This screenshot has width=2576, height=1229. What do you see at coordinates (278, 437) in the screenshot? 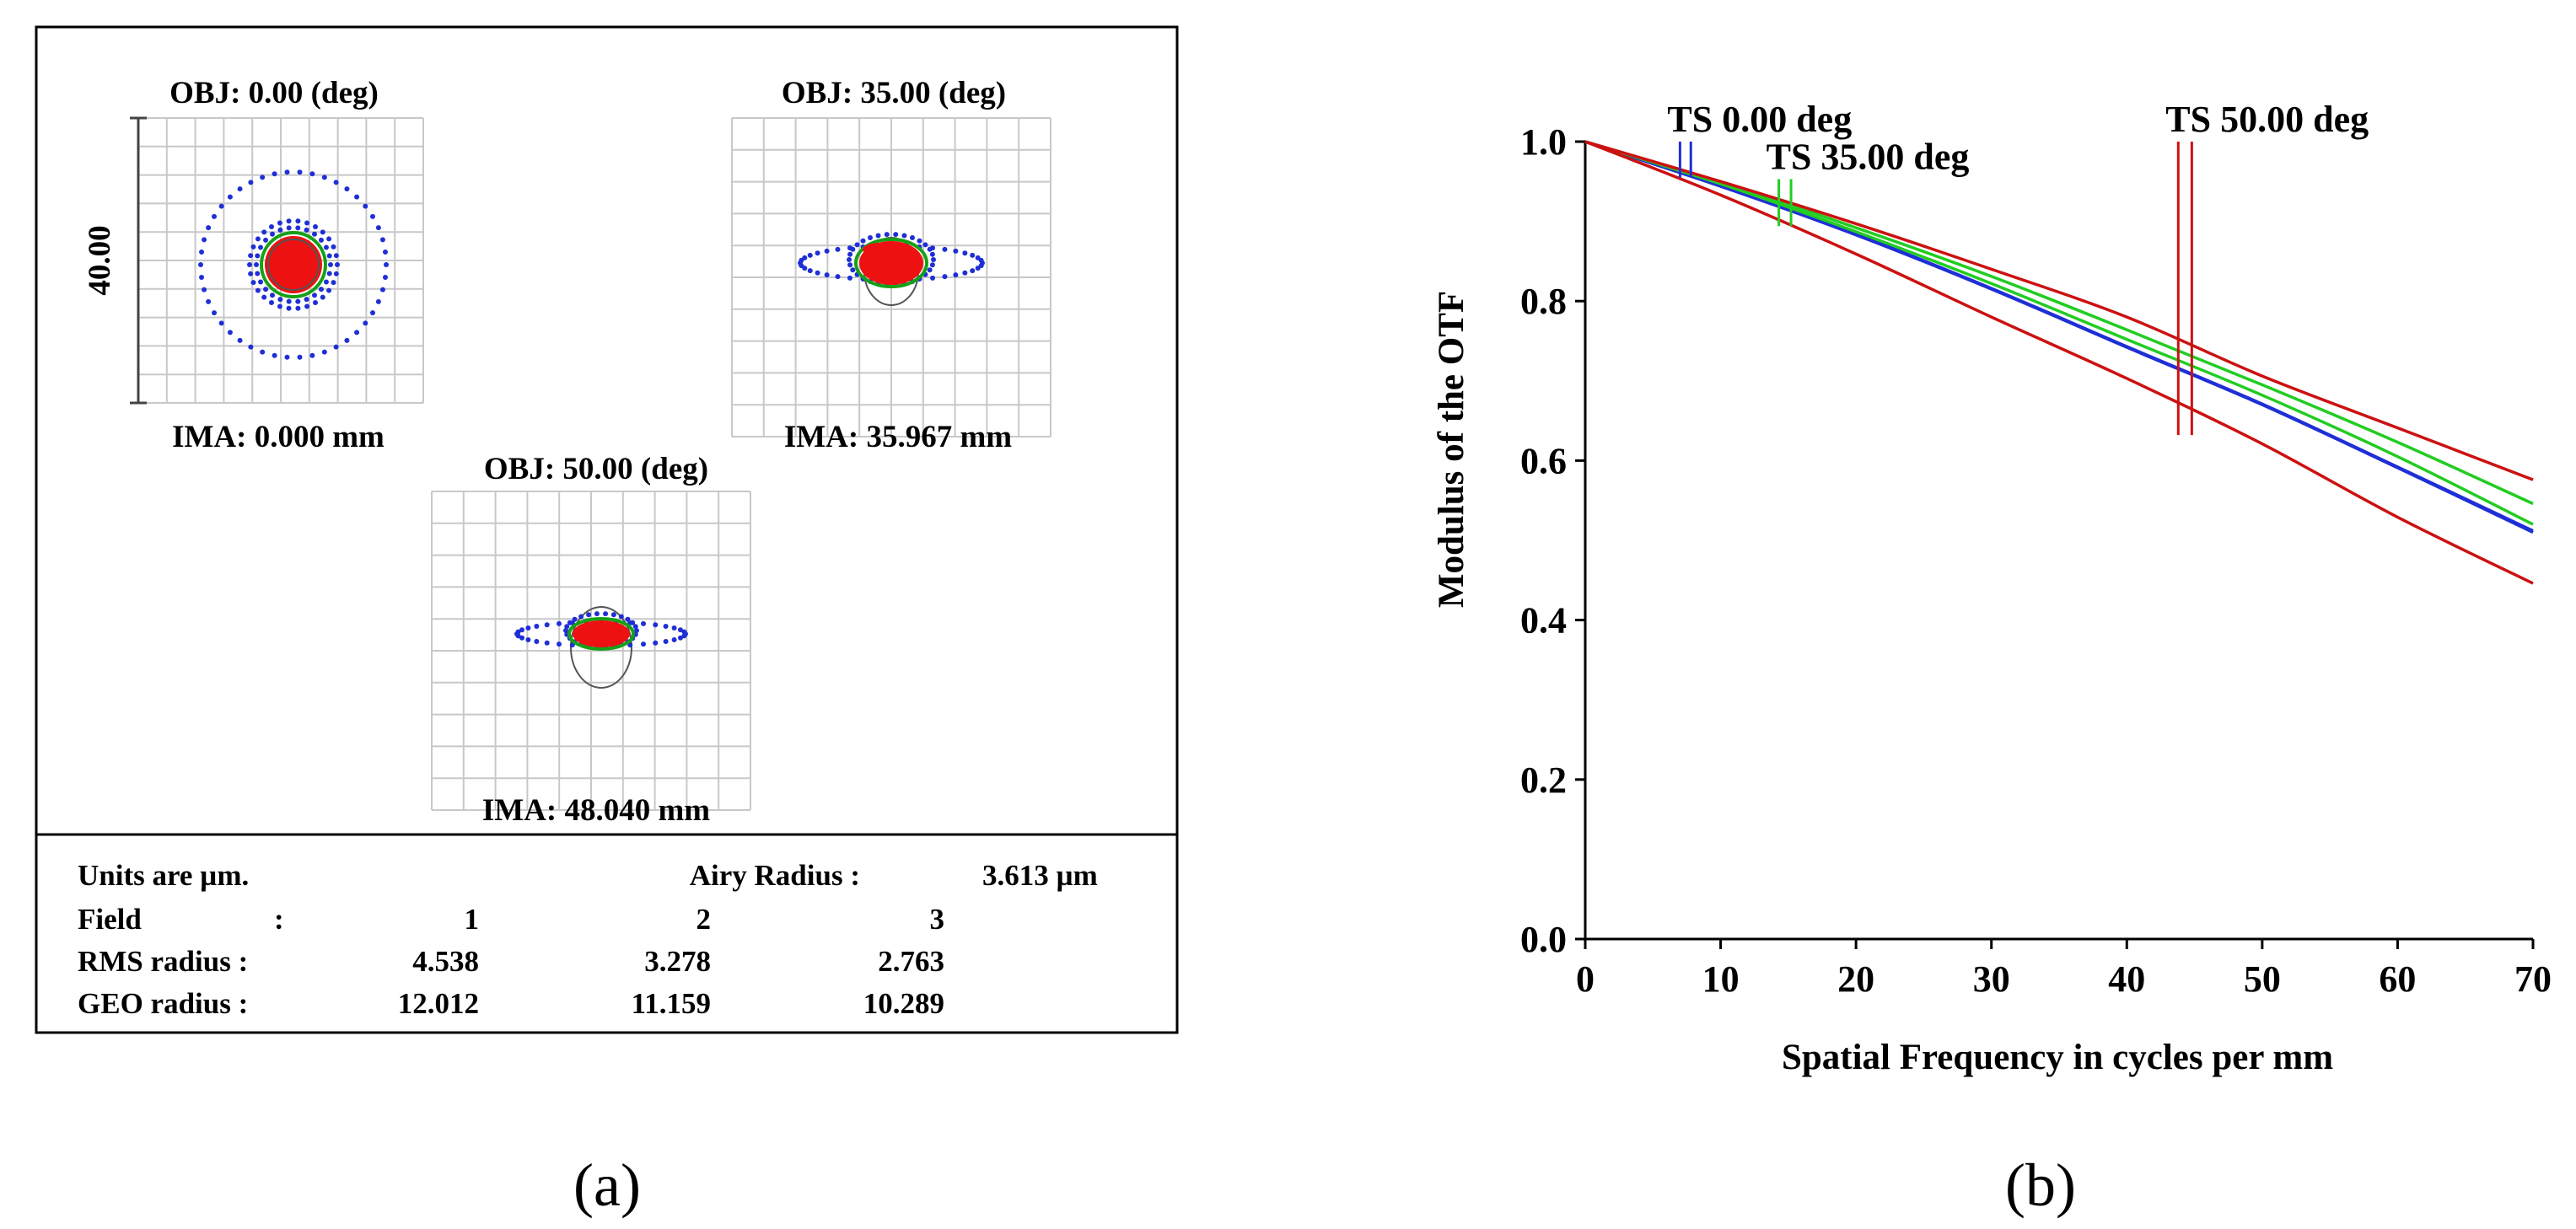
I see `spot-1-ima-label: IMA: 0.000 mm` at bounding box center [278, 437].